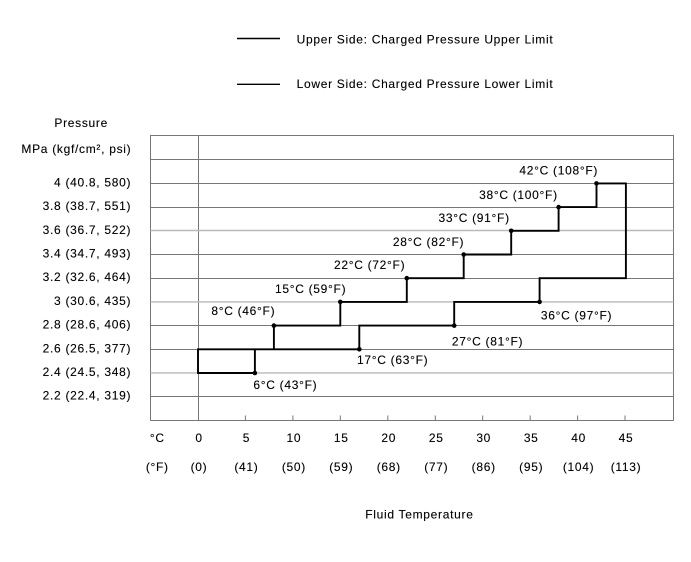 This screenshot has height=562, width=691. Describe the element at coordinates (198, 438) in the screenshot. I see `svg-text: 0` at that location.